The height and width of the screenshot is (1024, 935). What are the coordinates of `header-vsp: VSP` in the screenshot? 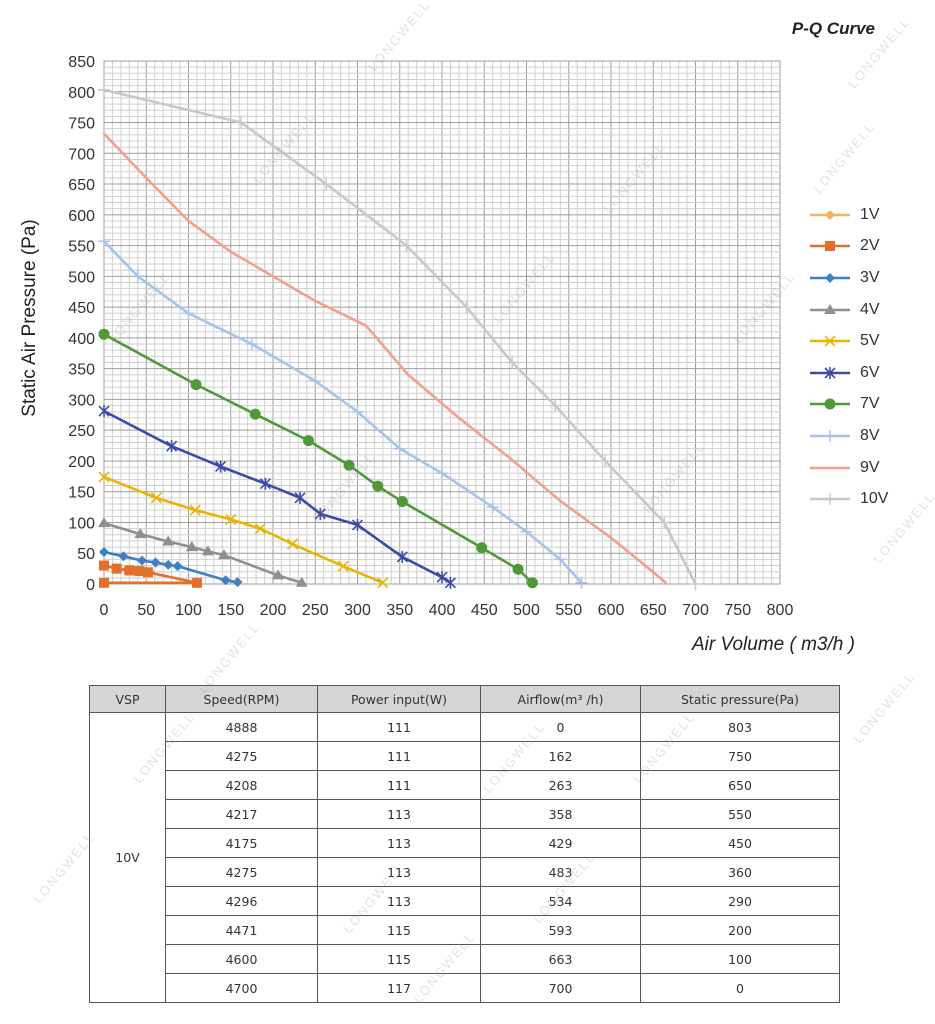 It's located at (127, 699).